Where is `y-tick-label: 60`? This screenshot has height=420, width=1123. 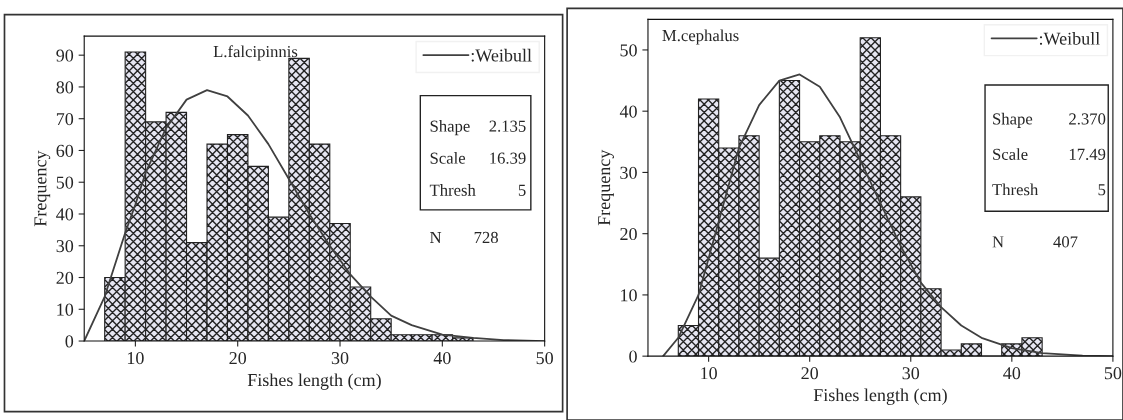
y-tick-label: 60 is located at coordinates (65, 150).